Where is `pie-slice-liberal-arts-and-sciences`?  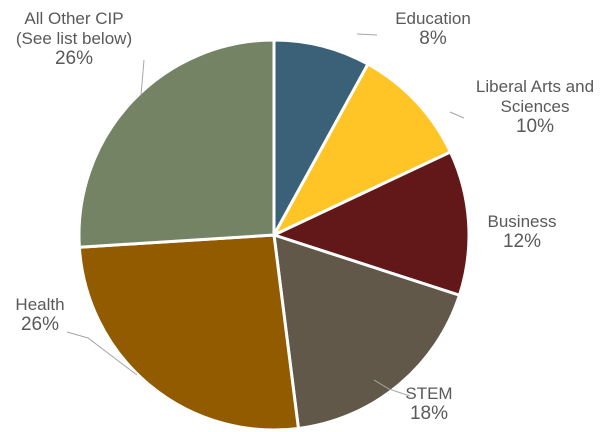
pie-slice-liberal-arts-and-sciences is located at coordinates (361, 150).